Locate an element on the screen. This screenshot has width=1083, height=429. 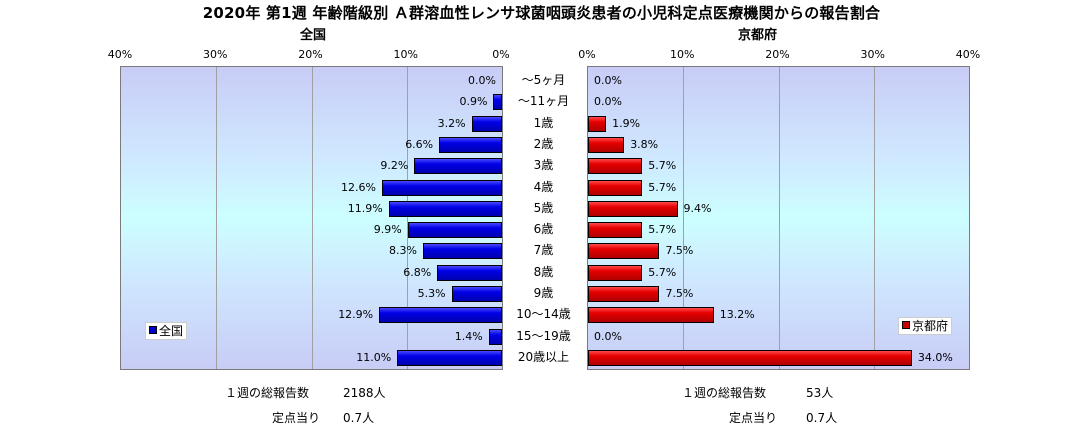
footer-left-total-value: 2188人 is located at coordinates (364, 393).